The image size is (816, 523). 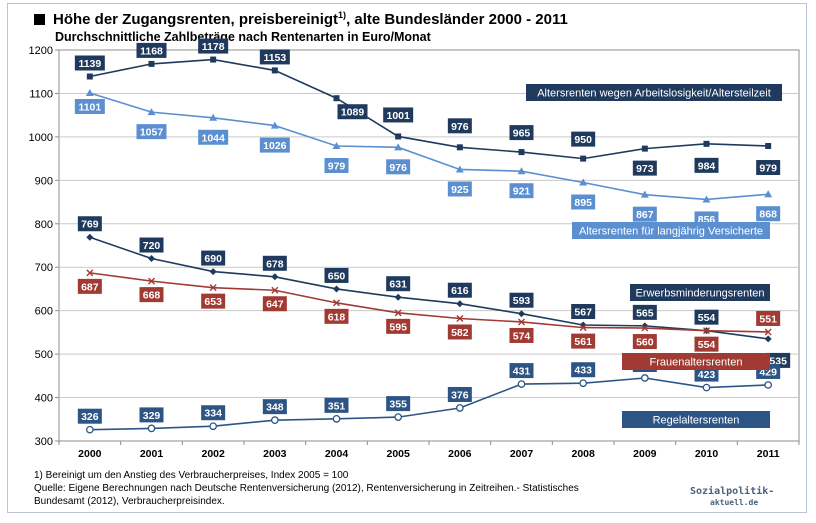 I want to click on title-footnote-mark: 1), so click(x=342, y=15).